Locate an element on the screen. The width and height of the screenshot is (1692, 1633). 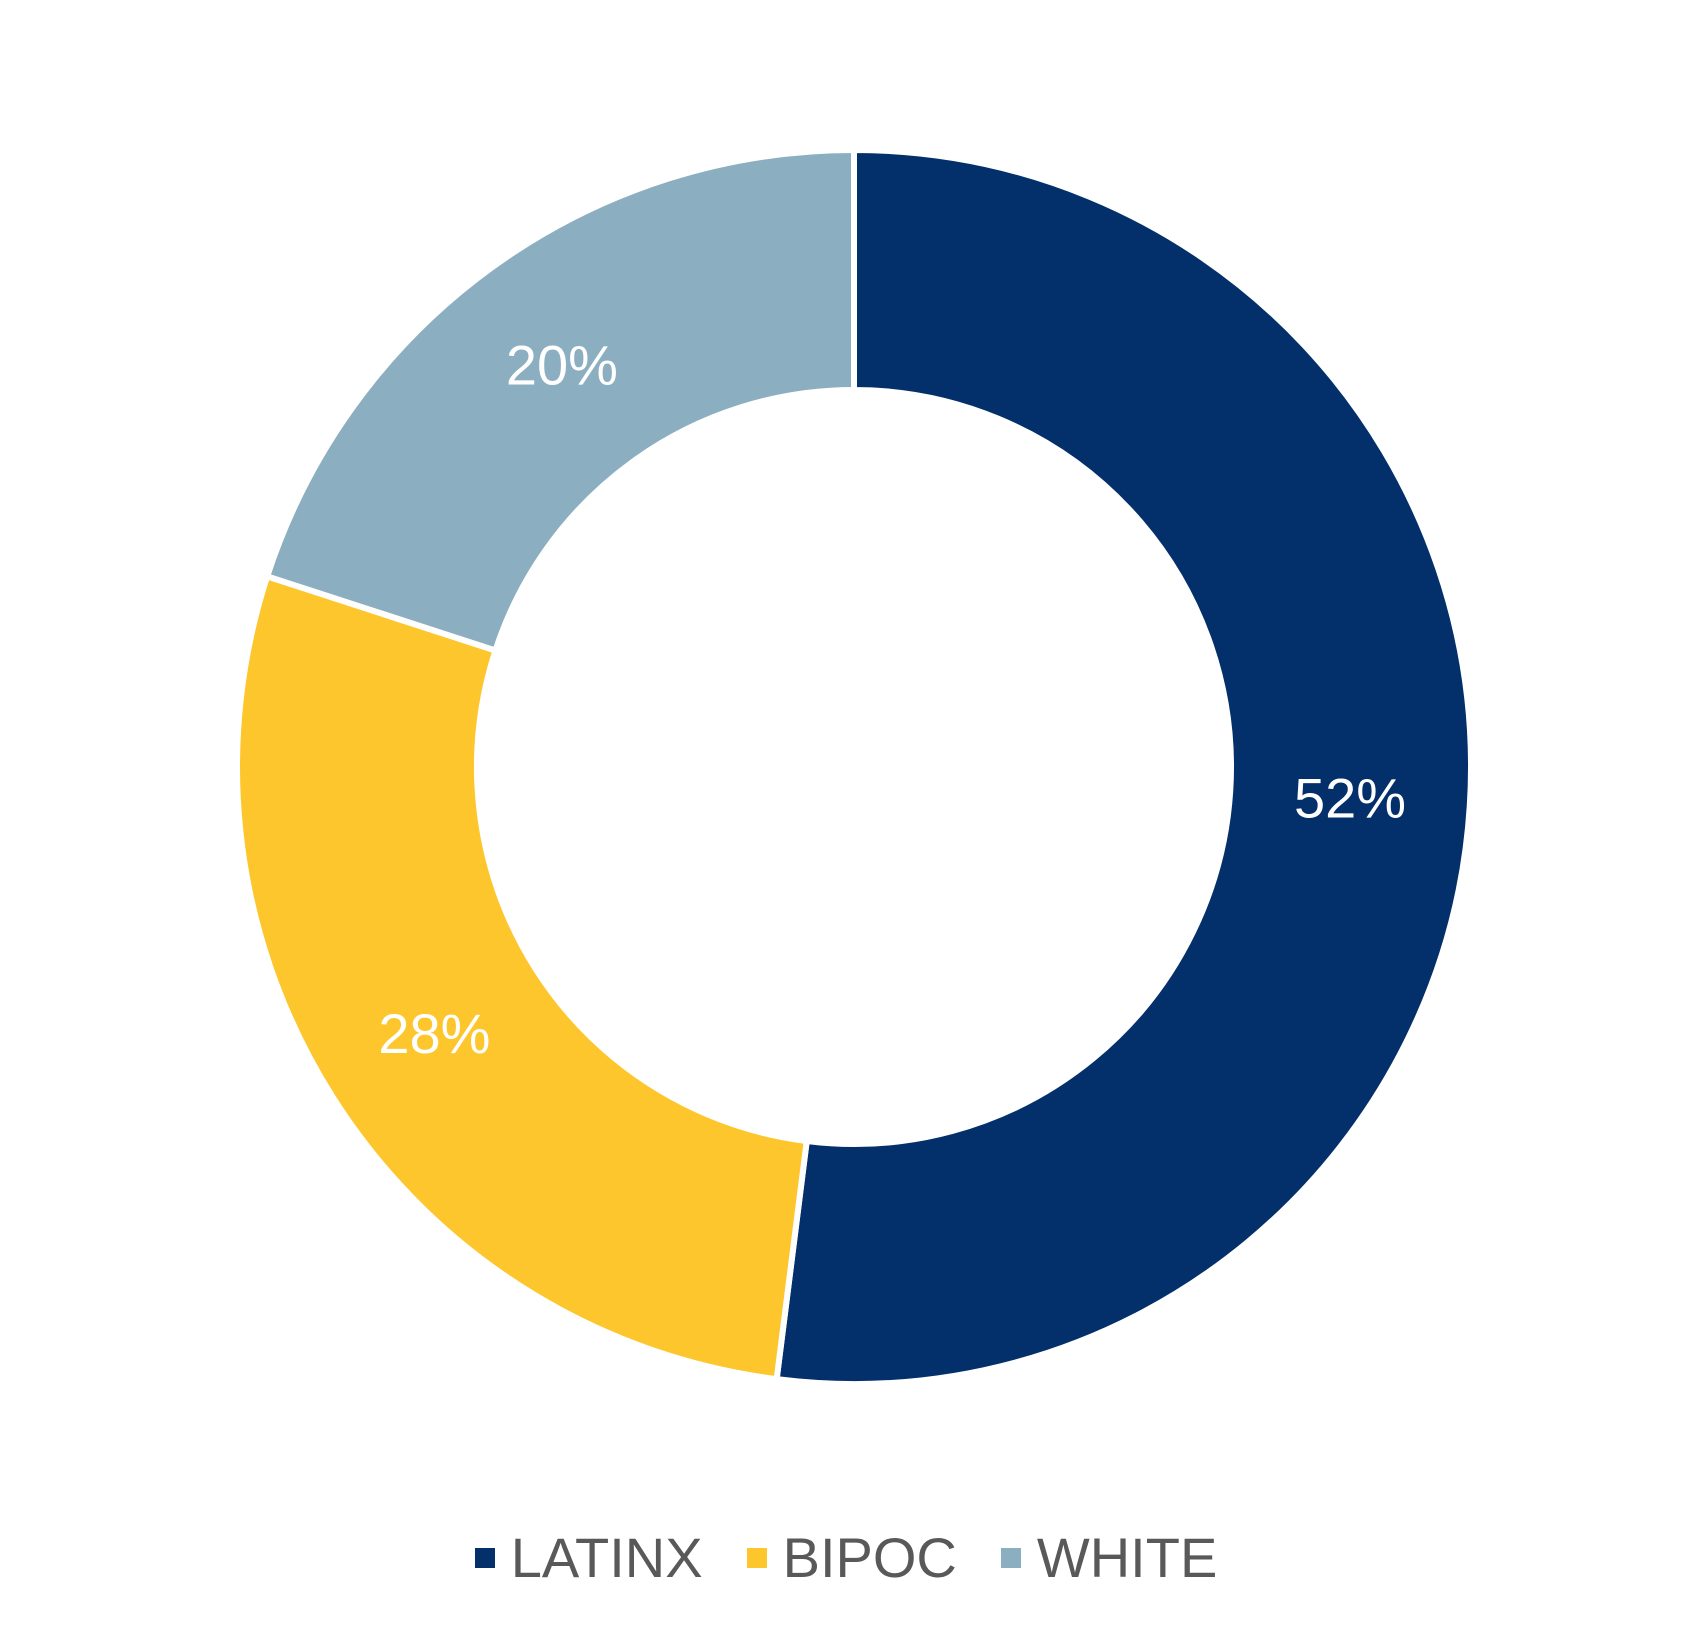
slice-label-white: 20% is located at coordinates (562, 364).